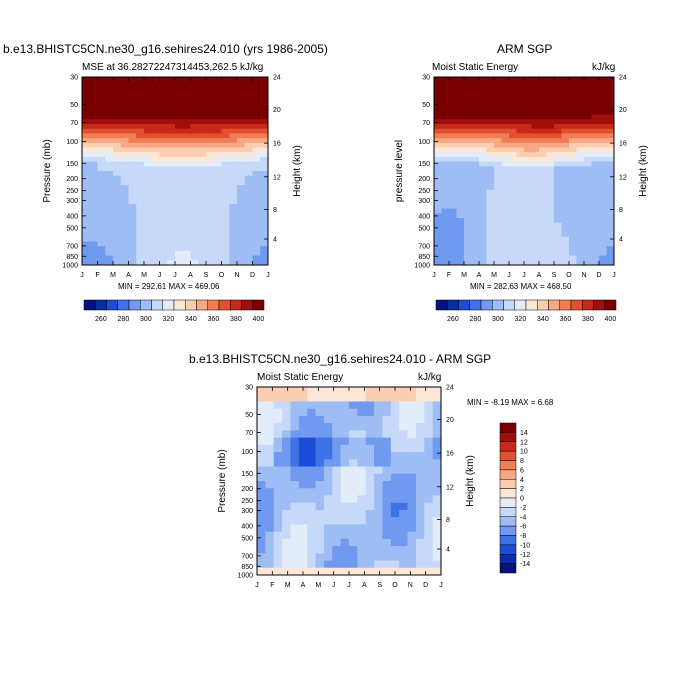  What do you see at coordinates (249, 433) in the screenshot?
I see `panel3-ytick-label: 70` at bounding box center [249, 433].